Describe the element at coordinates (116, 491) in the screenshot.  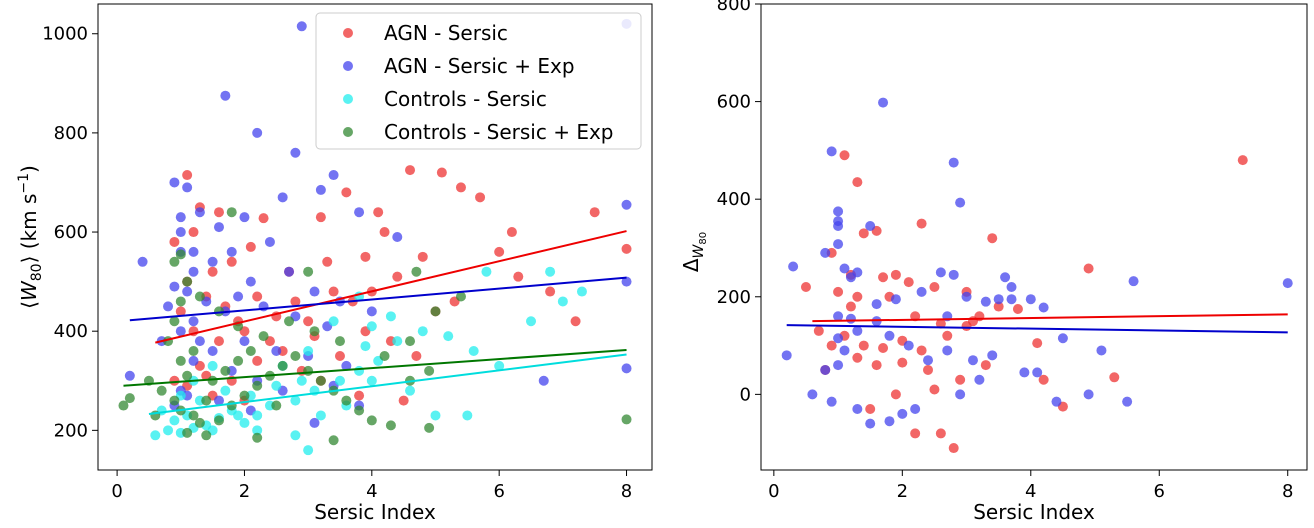
I see `left-x-tick-label: 0` at that location.